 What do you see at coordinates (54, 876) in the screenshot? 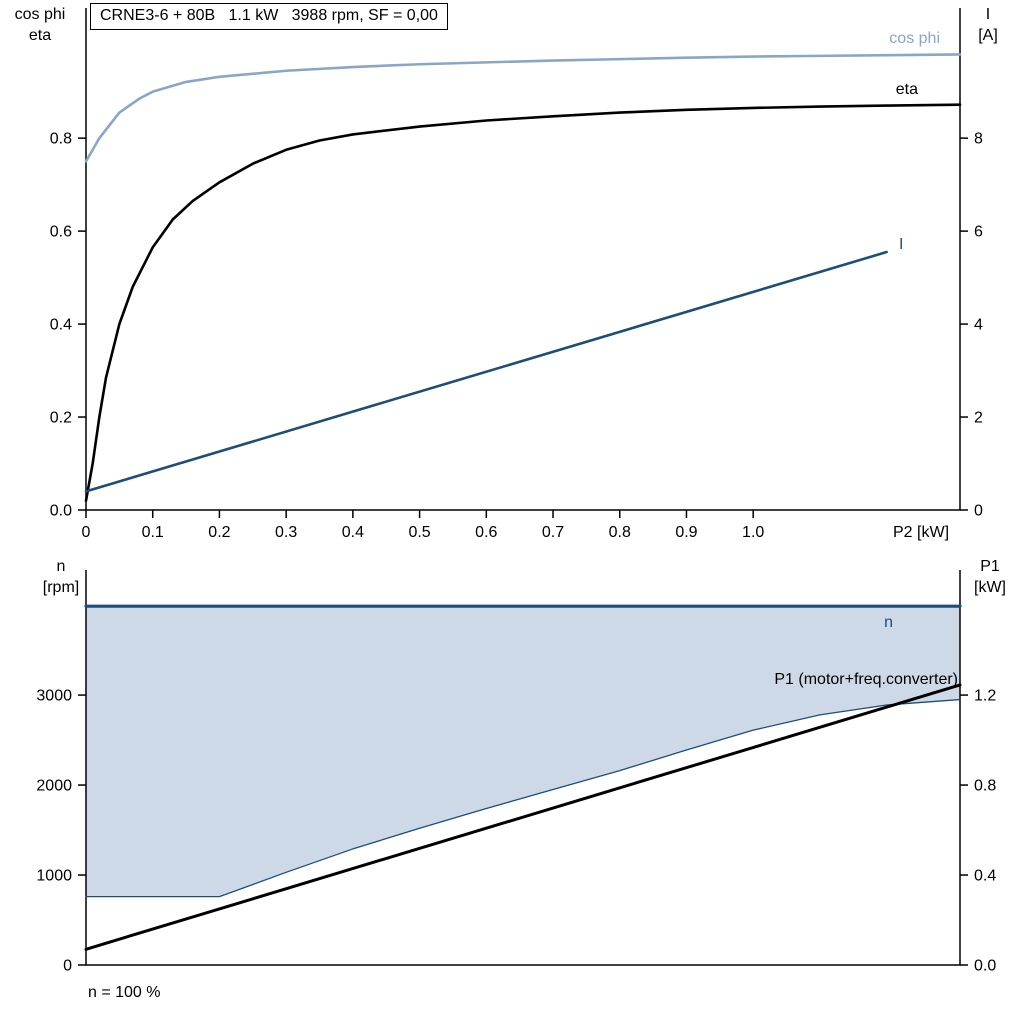
I see `y-left-tick-label: 1000` at bounding box center [54, 876].